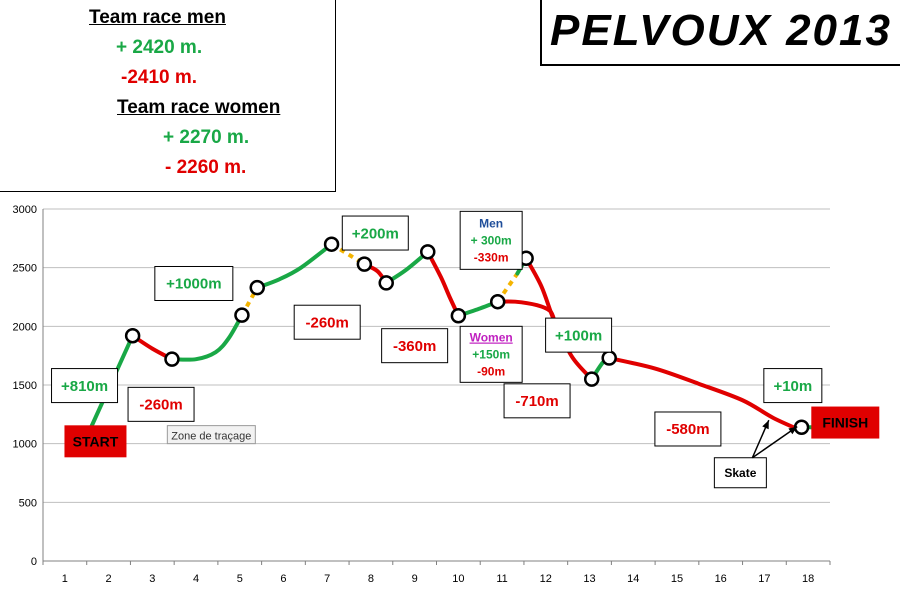 The image size is (900, 609). Describe the element at coordinates (28, 503) in the screenshot. I see `y-tick-label: 500` at that location.